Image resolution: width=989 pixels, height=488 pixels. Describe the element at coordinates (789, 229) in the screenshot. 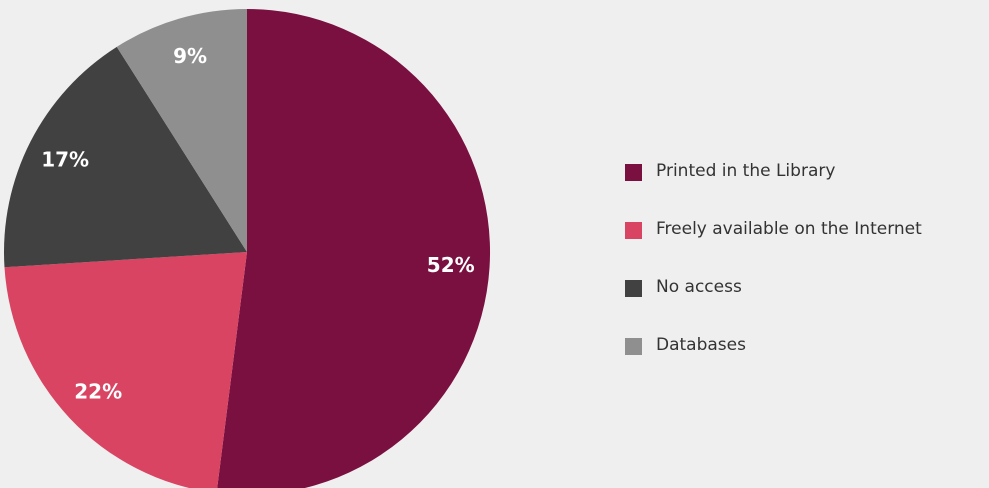

I see `legend-label-freely-available: Freely available on the Internet` at that location.